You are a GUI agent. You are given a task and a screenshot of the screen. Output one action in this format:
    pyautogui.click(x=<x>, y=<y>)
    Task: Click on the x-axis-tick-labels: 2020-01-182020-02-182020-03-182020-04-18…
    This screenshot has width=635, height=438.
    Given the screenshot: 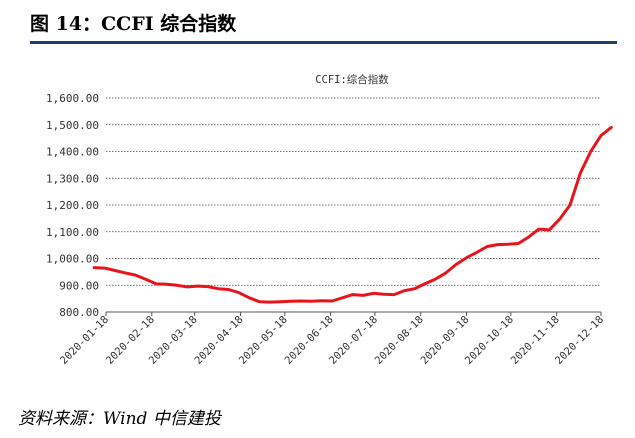 What is the action you would take?
    pyautogui.click(x=332, y=339)
    